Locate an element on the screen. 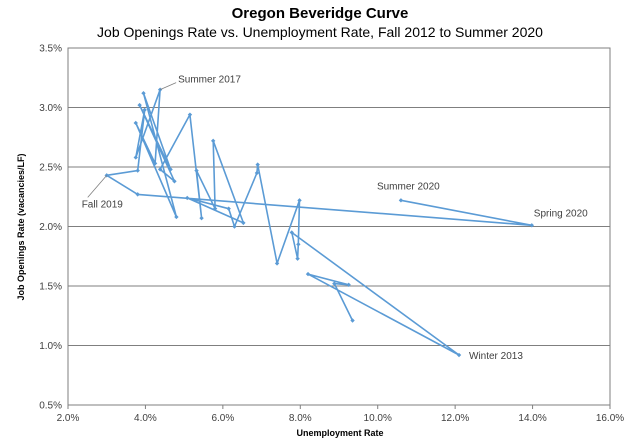  x-tick-label: 4.0% is located at coordinates (145, 418).